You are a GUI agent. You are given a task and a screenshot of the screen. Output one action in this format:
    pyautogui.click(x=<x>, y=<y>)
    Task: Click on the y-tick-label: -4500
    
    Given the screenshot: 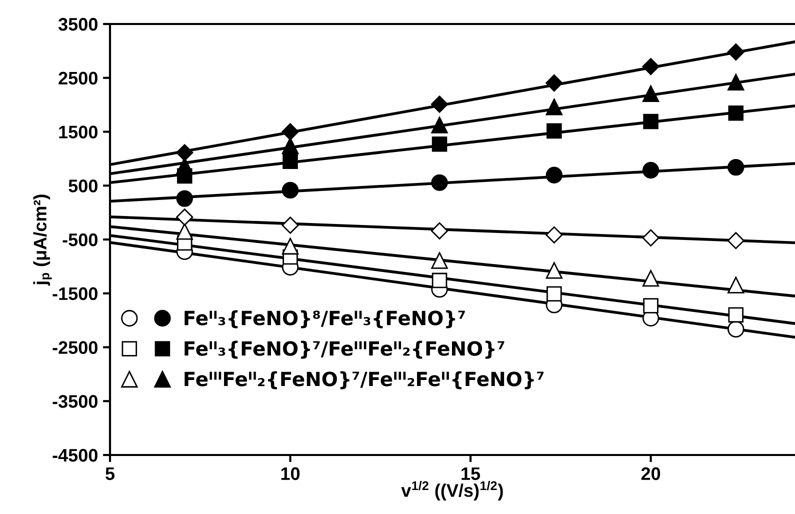 What is the action you would take?
    pyautogui.click(x=75, y=455)
    